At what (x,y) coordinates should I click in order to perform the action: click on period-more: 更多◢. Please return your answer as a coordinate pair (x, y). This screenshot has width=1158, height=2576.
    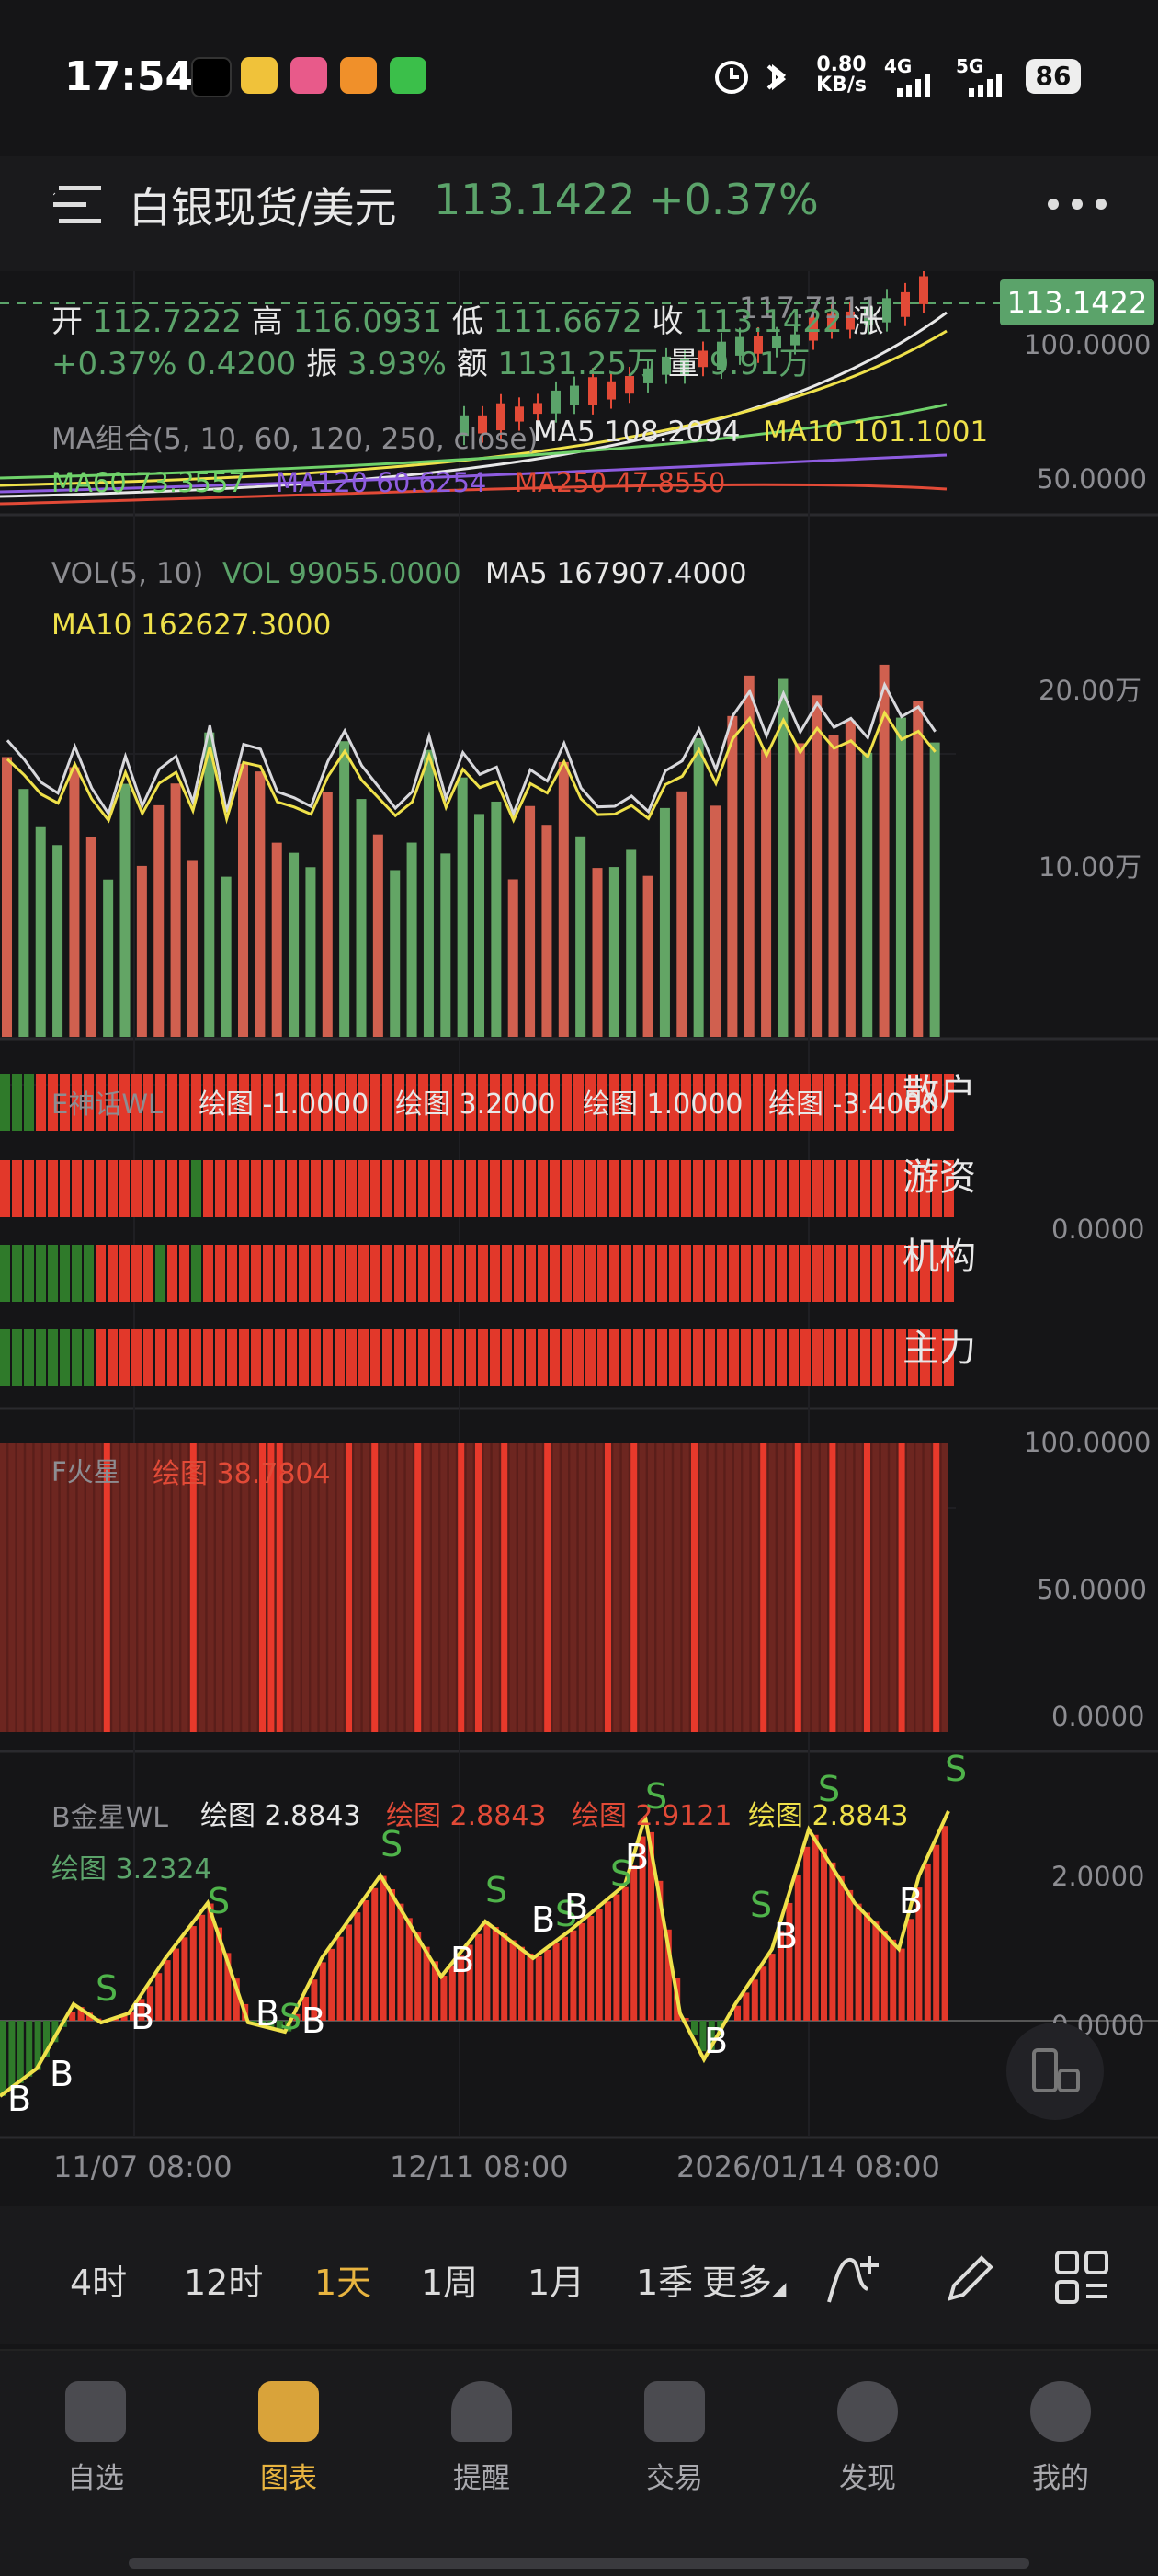
    Looking at the image, I should click on (744, 2279).